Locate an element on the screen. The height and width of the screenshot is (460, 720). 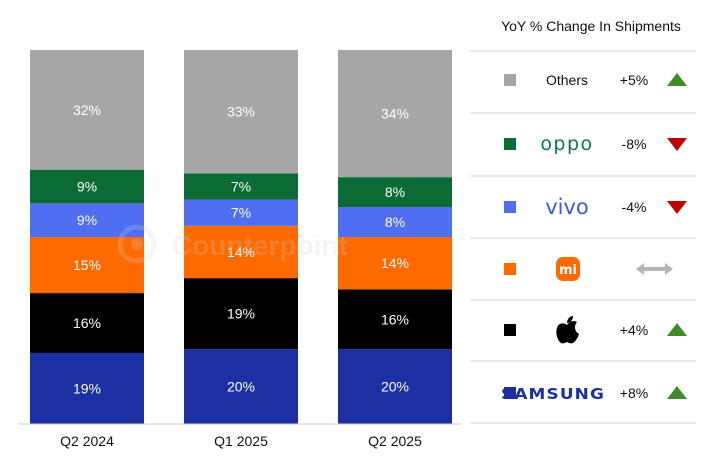
data-label-samsung-1: 20% is located at coordinates (241, 387).